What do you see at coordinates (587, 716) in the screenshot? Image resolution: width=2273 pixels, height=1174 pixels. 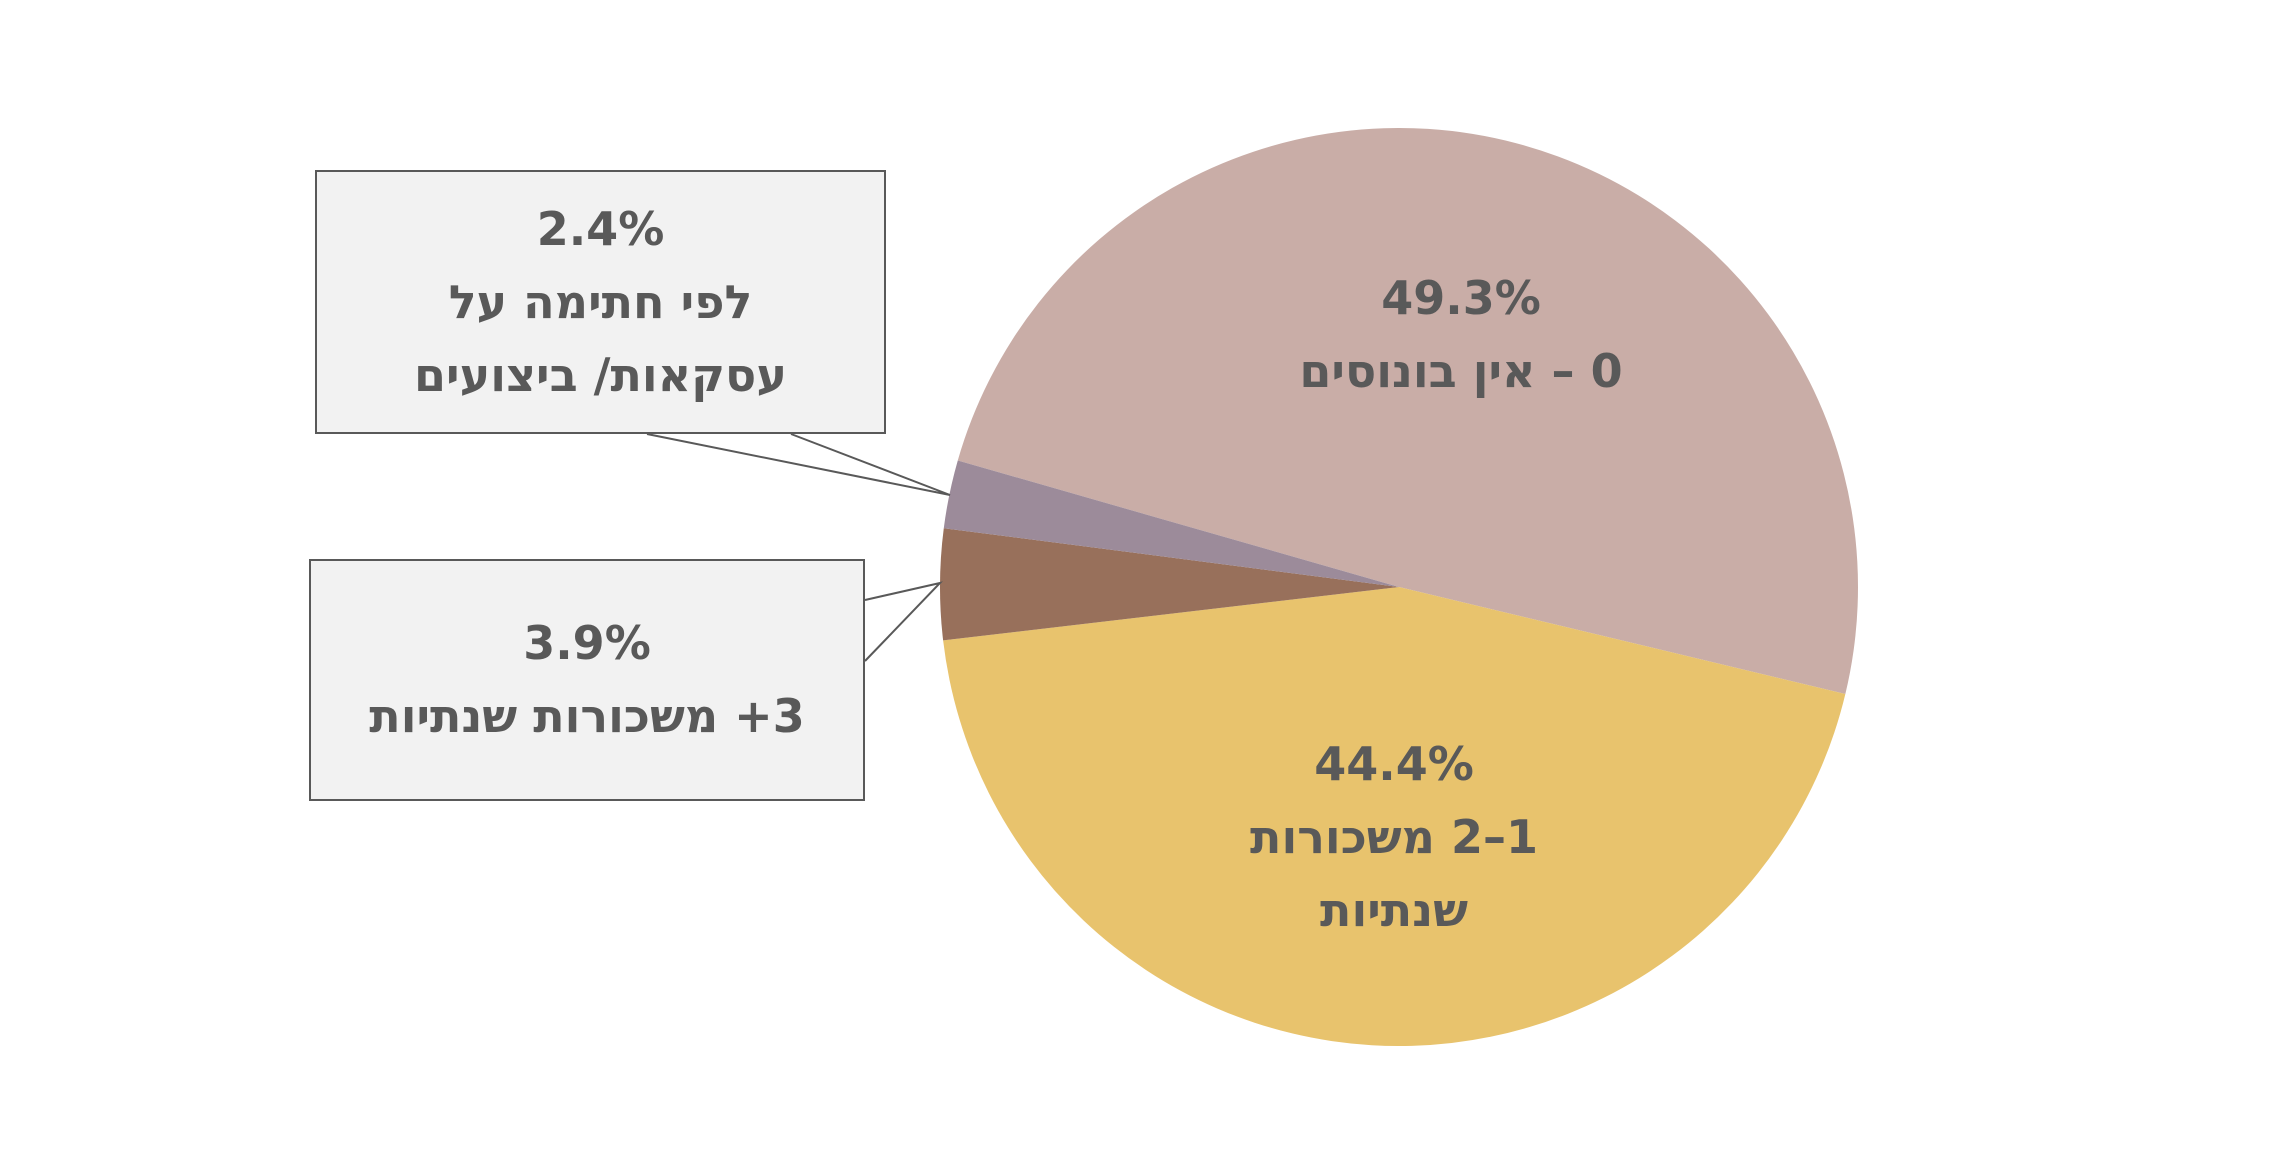 I see `category-label: 3+ משכורות שנתיות` at bounding box center [587, 716].